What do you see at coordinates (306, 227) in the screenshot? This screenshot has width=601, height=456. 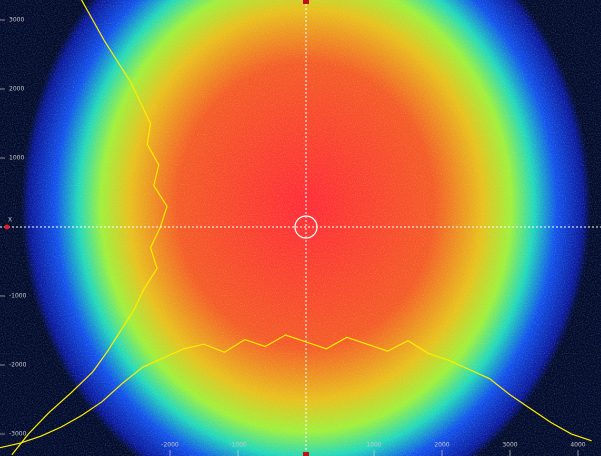 I see `center-ring` at bounding box center [306, 227].